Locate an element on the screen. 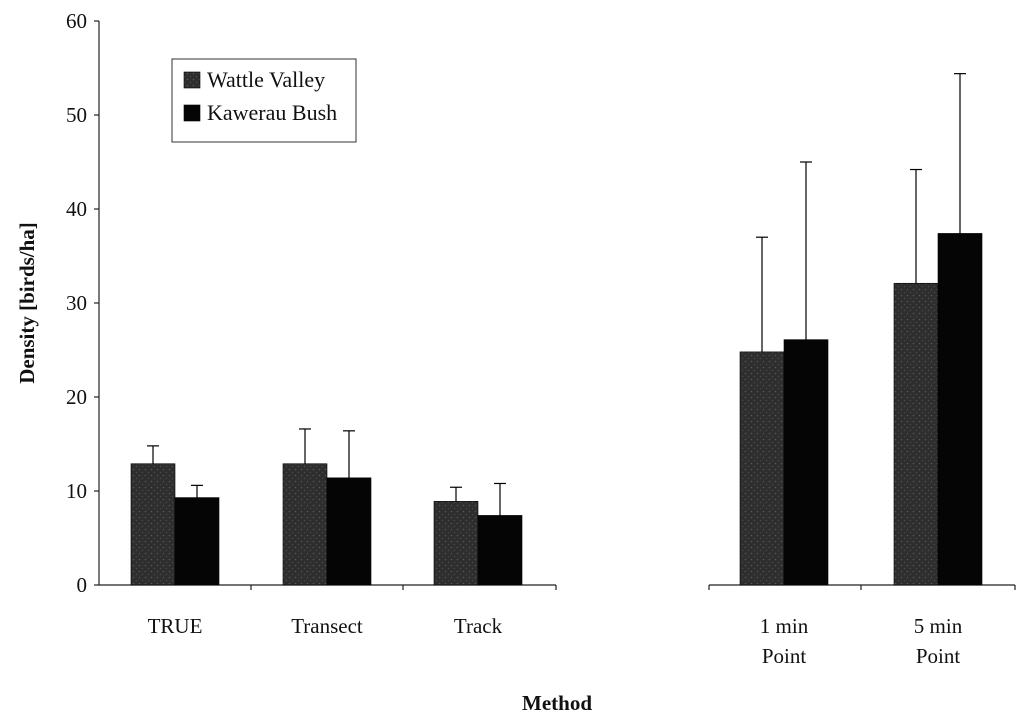  bar-true-kawerau-bush is located at coordinates (197, 541).